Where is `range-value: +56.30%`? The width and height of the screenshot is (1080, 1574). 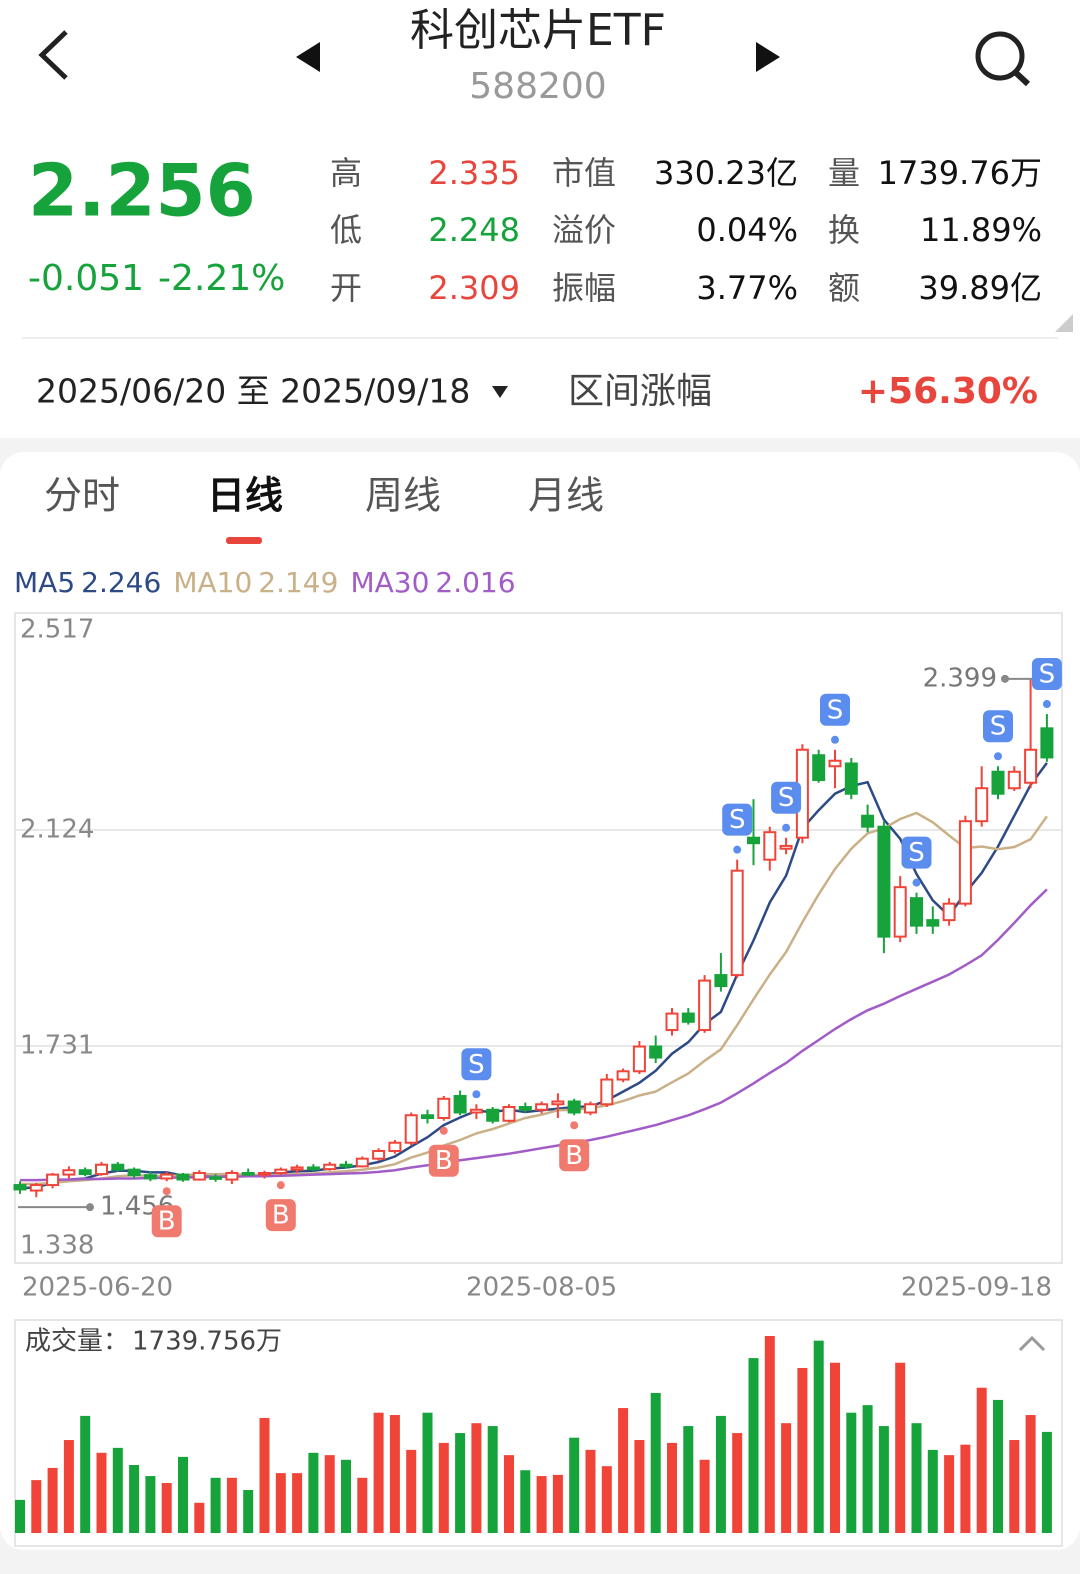
range-value: +56.30% is located at coordinates (948, 391).